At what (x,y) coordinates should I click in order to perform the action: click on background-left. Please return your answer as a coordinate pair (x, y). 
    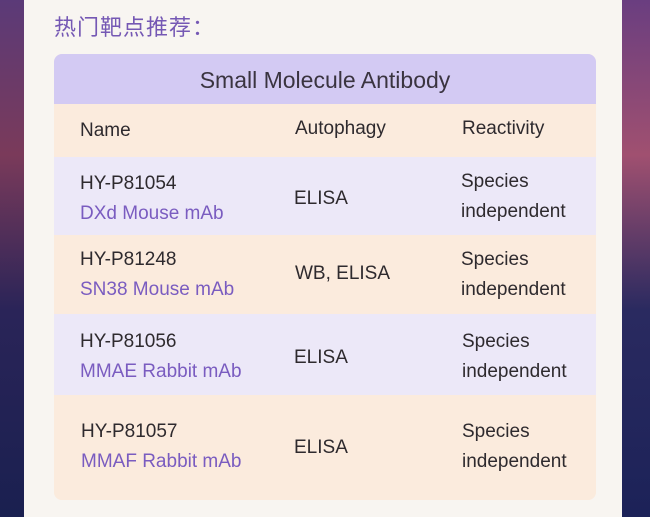
    Looking at the image, I should click on (12, 258).